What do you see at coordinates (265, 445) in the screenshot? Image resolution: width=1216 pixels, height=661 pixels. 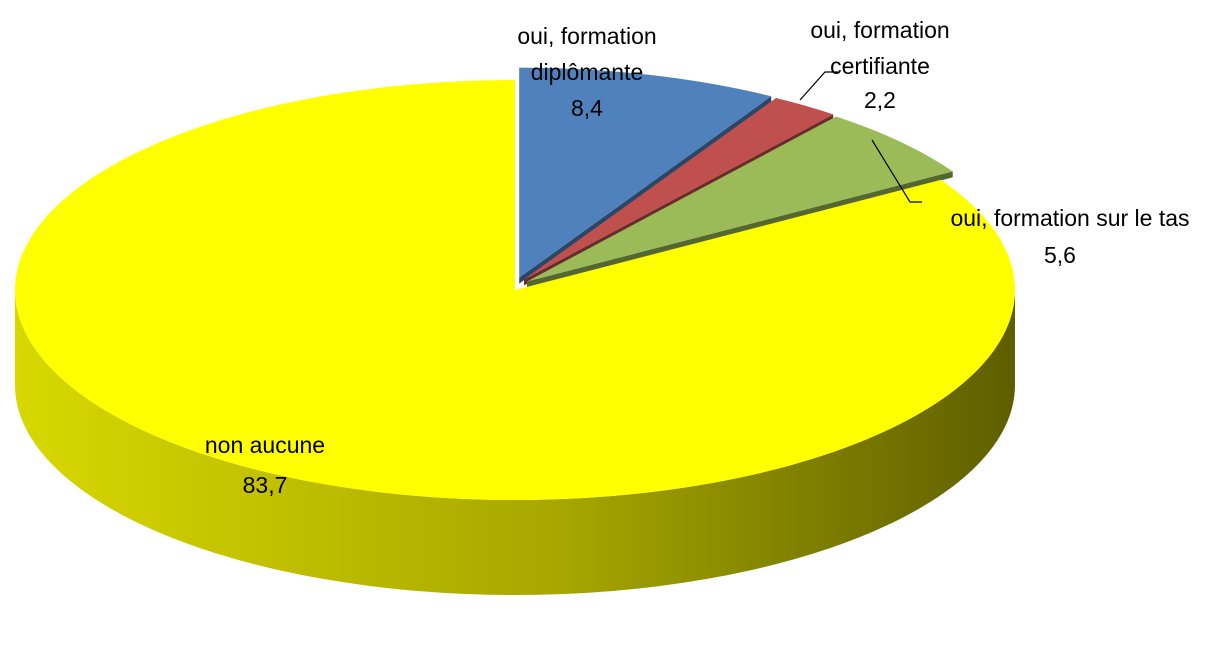 I see `category-label: non aucune` at bounding box center [265, 445].